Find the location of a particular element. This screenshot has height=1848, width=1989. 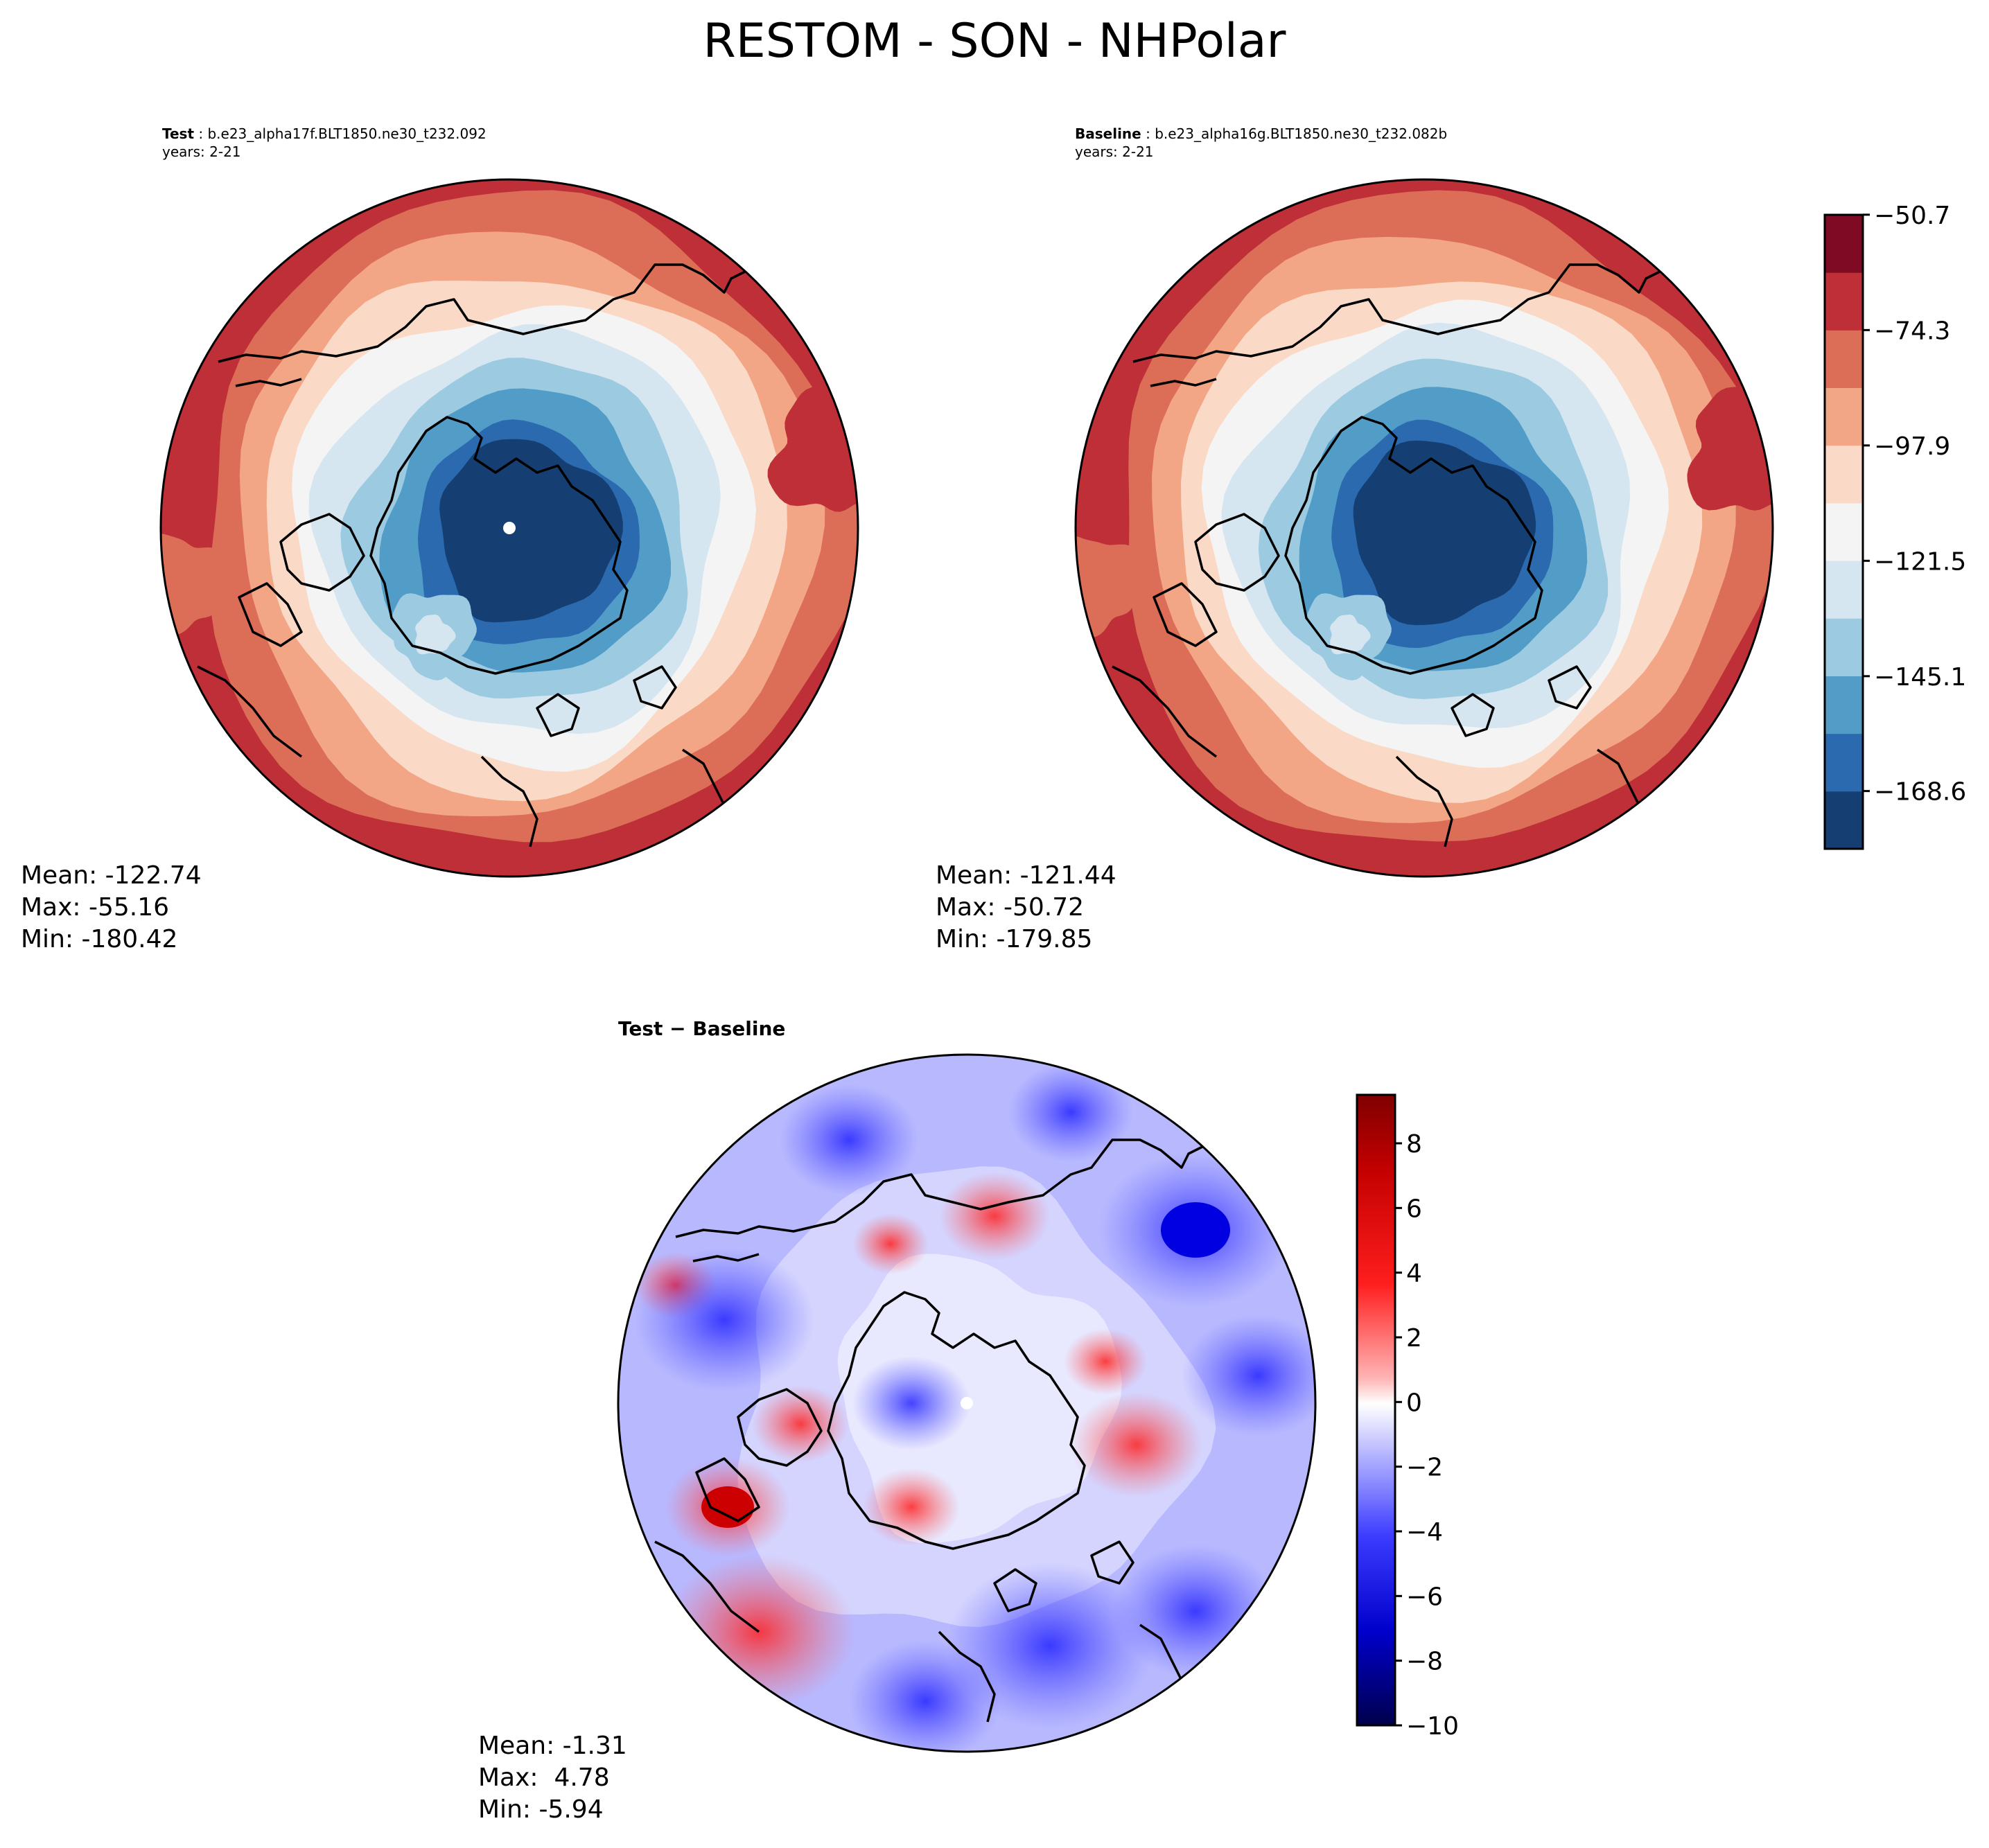

pole-marker is located at coordinates (967, 1403).